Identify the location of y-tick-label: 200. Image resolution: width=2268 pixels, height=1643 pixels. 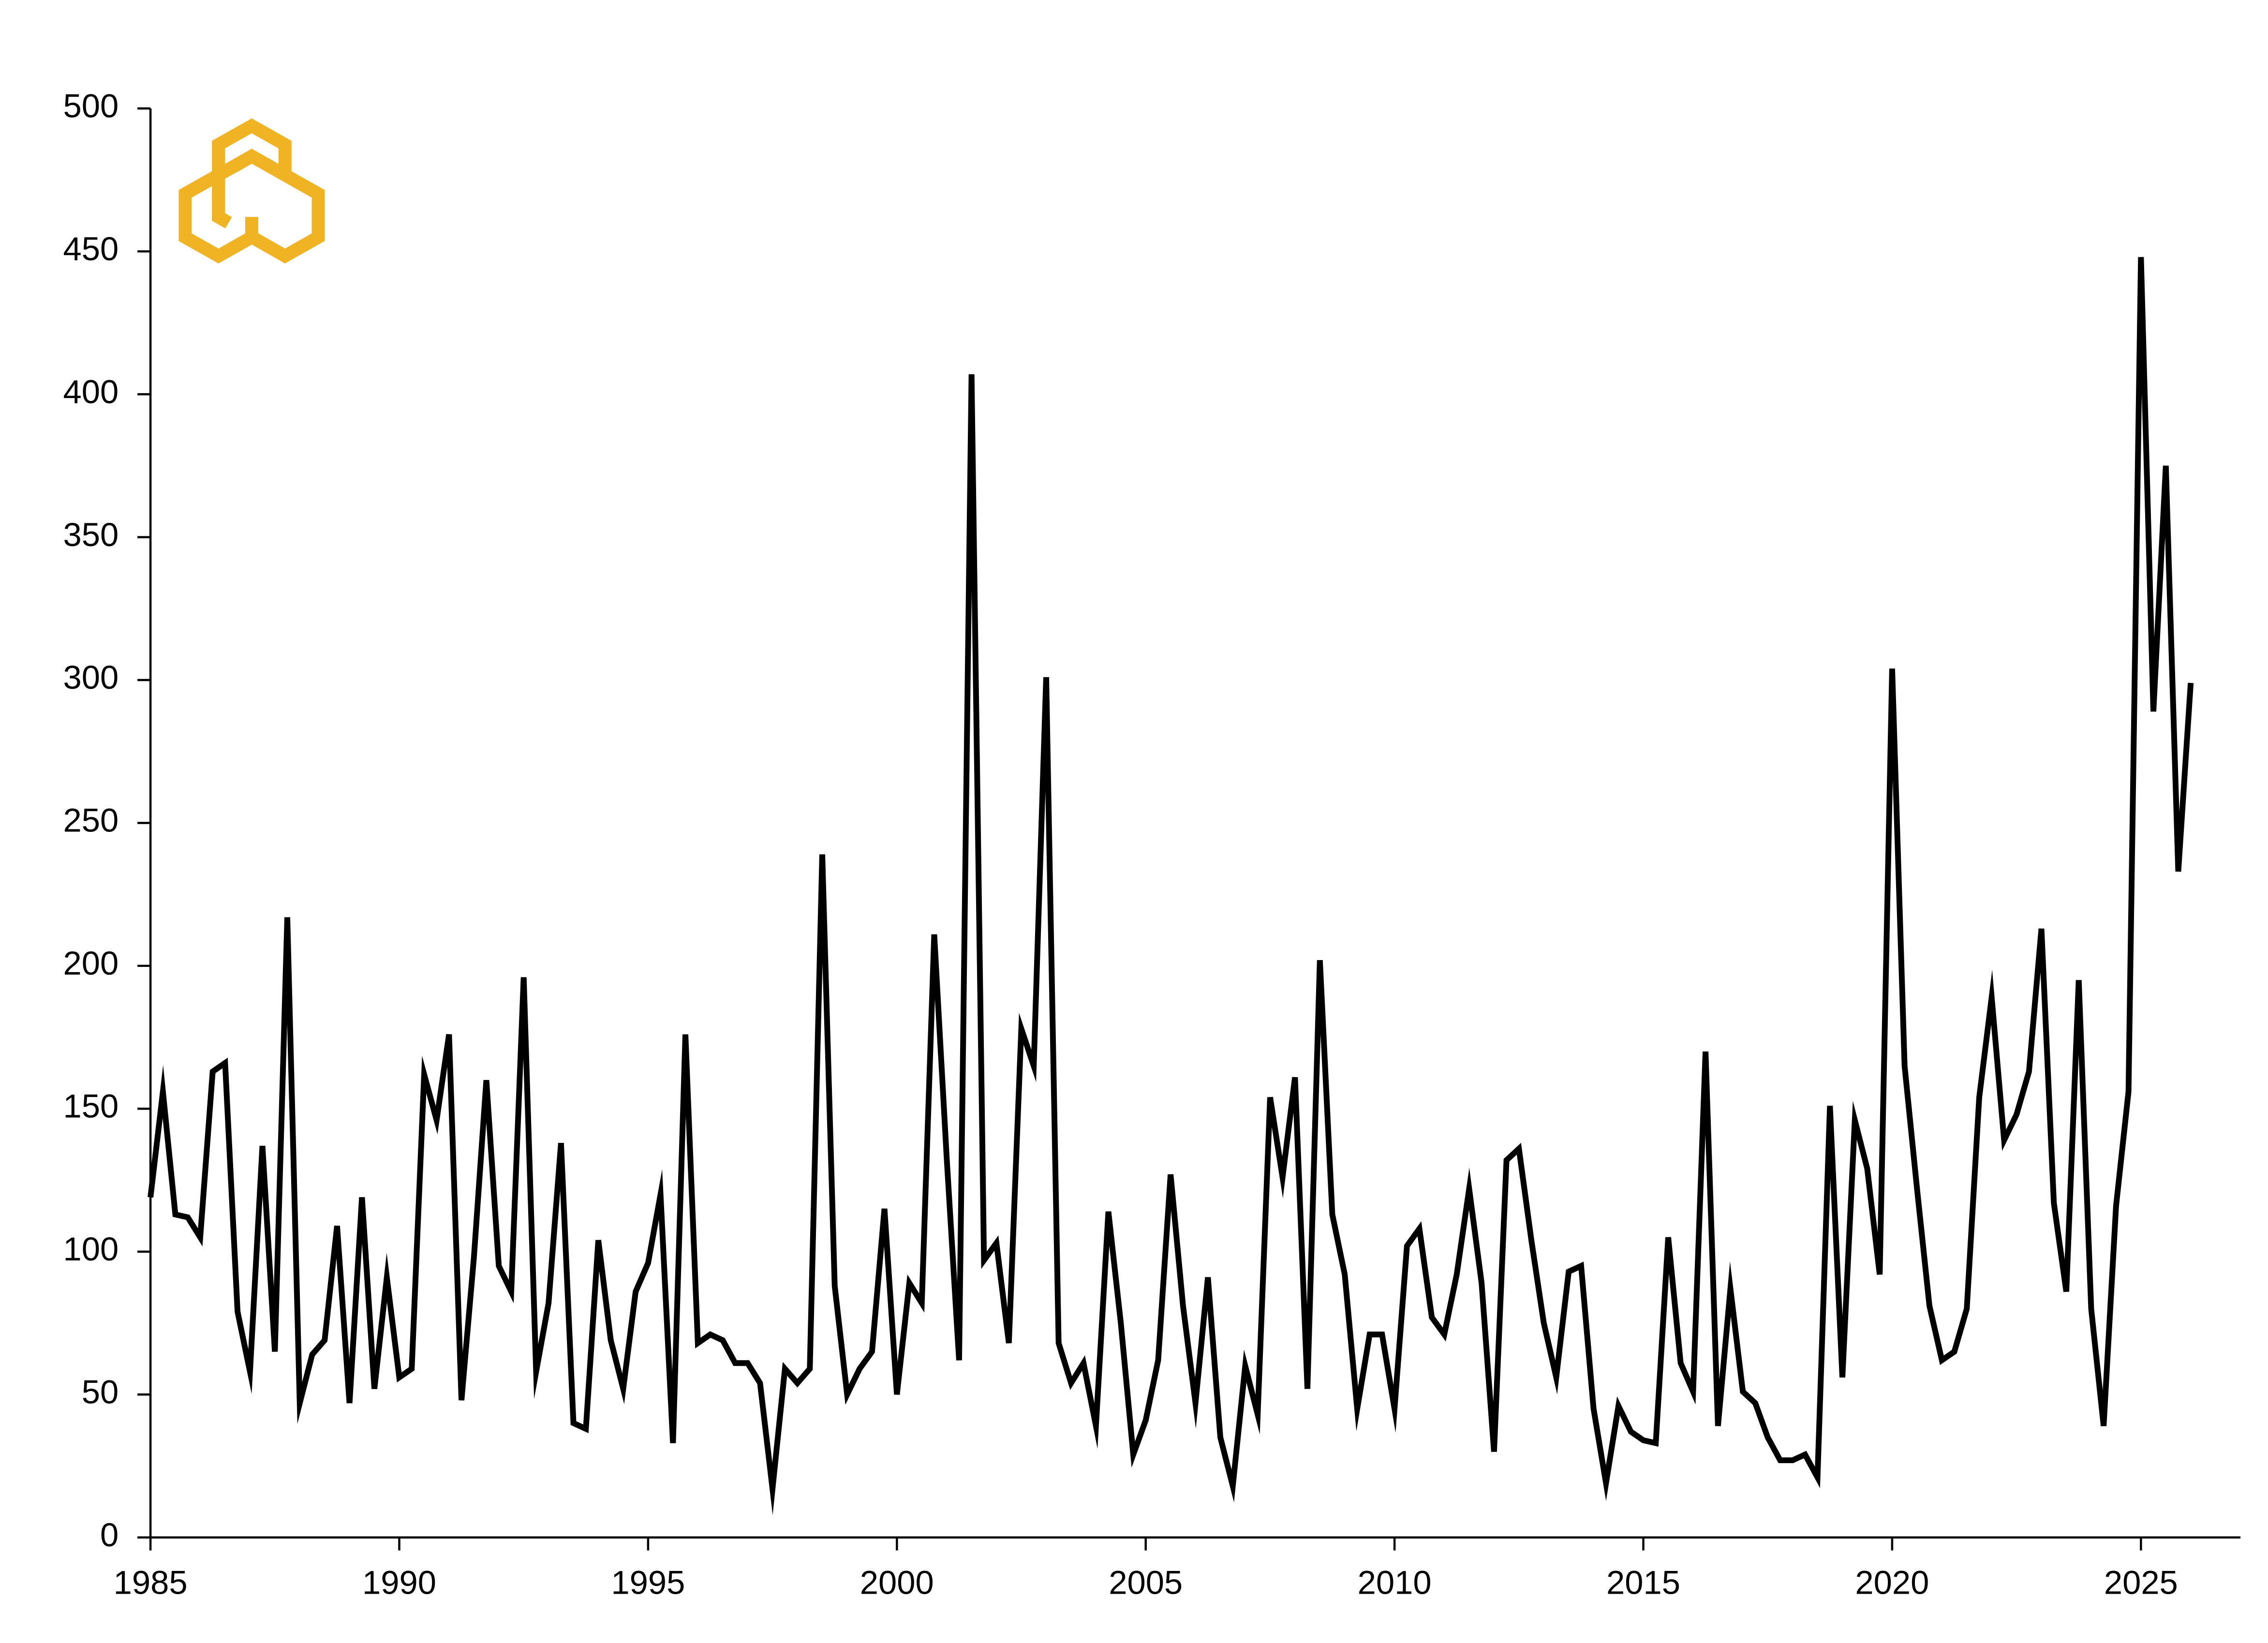
(91, 963).